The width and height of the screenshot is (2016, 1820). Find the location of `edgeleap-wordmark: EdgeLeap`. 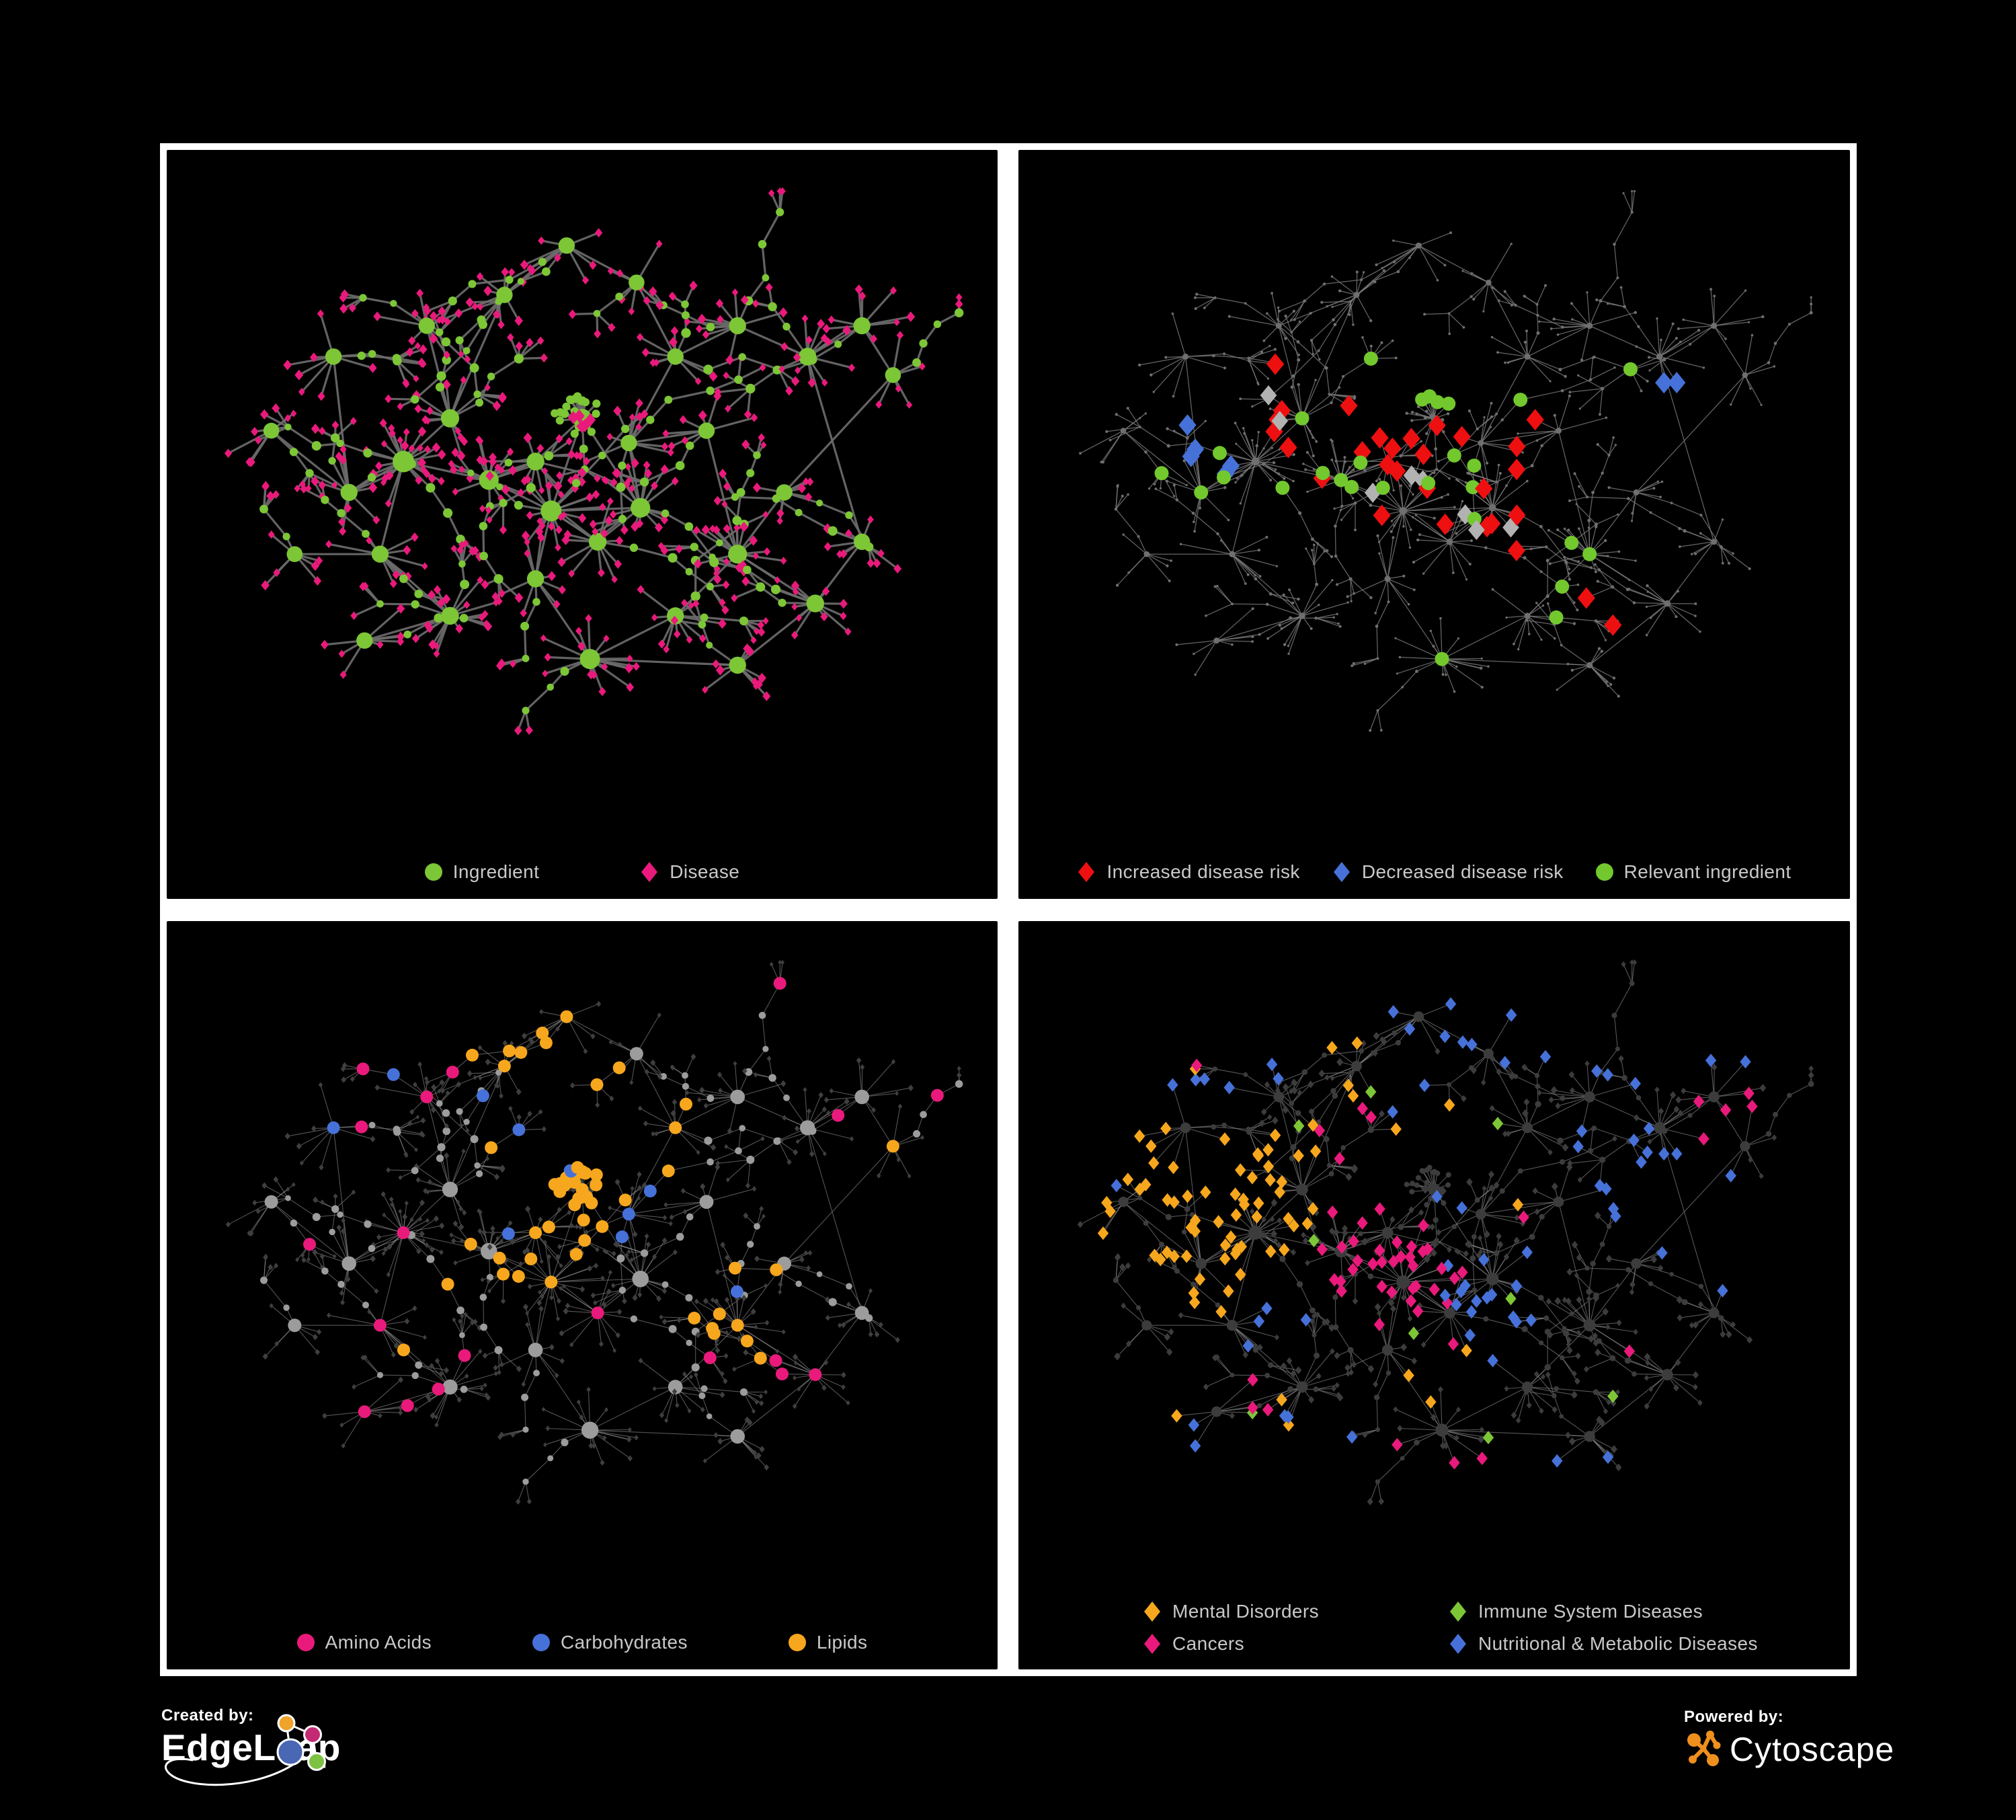

edgeleap-wordmark: EdgeLeap is located at coordinates (251, 1747).